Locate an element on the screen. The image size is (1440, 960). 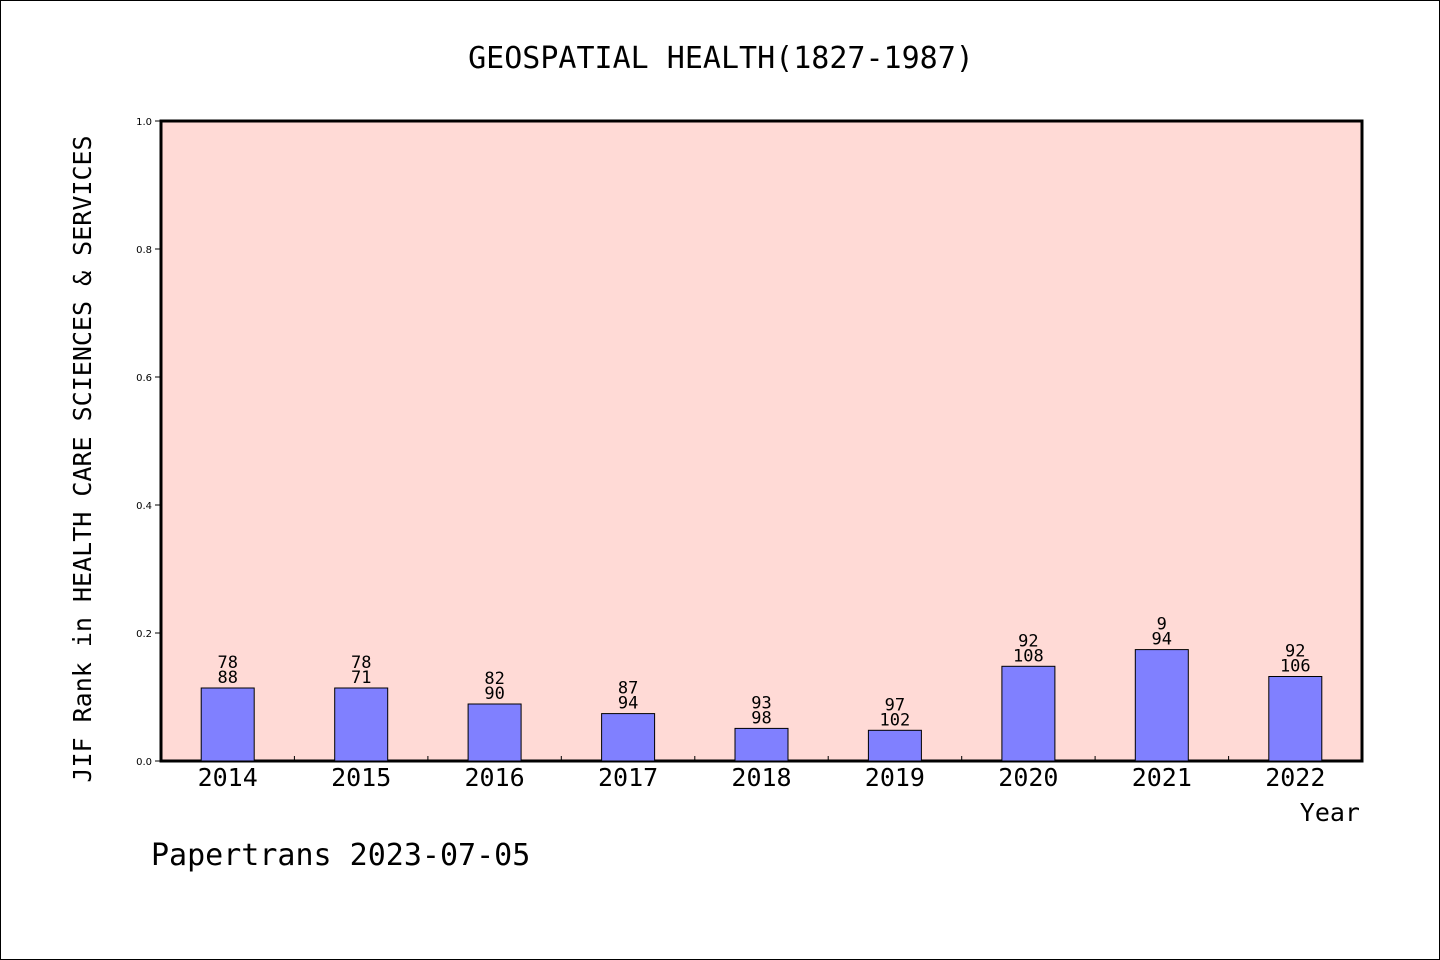
x-tick-label-2016: 2016 is located at coordinates (494, 777).